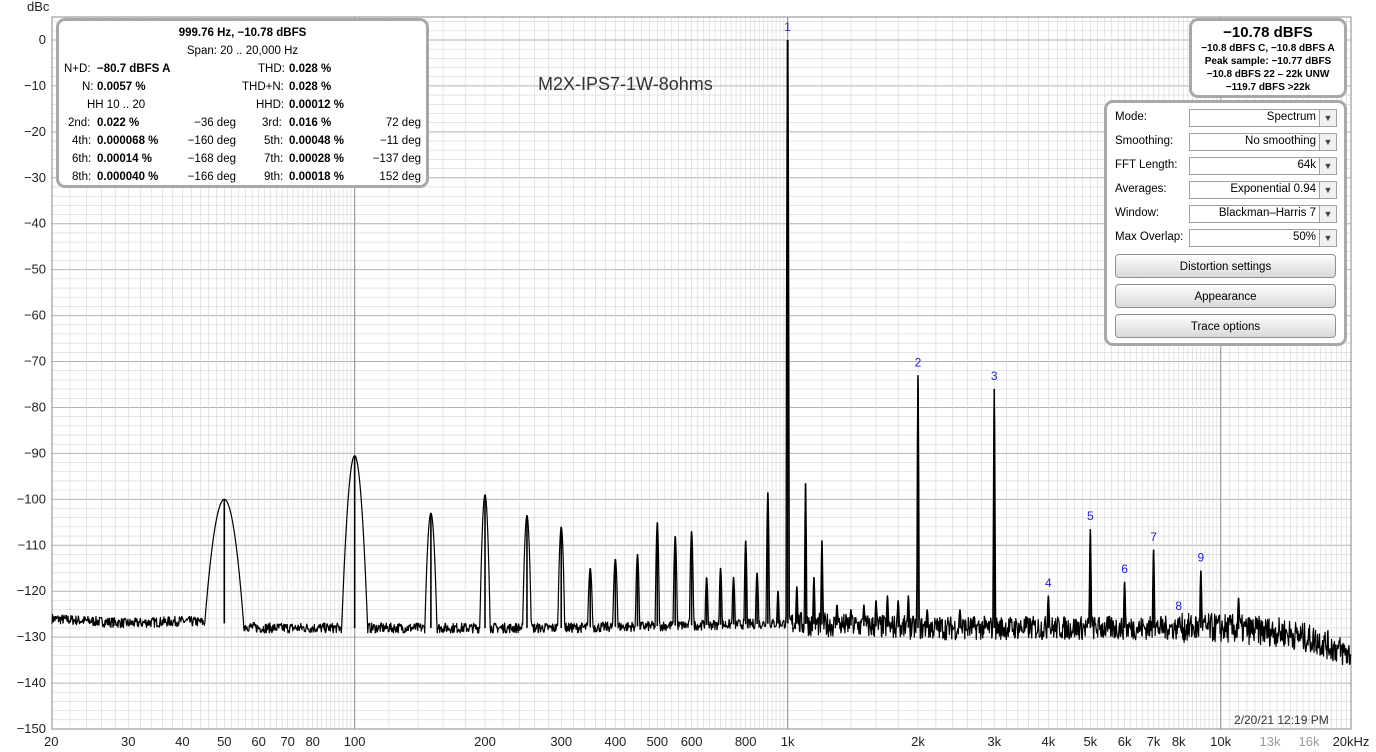 This screenshot has height=752, width=1376. I want to click on window-select: Blackman–Harris 7 ▼, so click(1263, 214).